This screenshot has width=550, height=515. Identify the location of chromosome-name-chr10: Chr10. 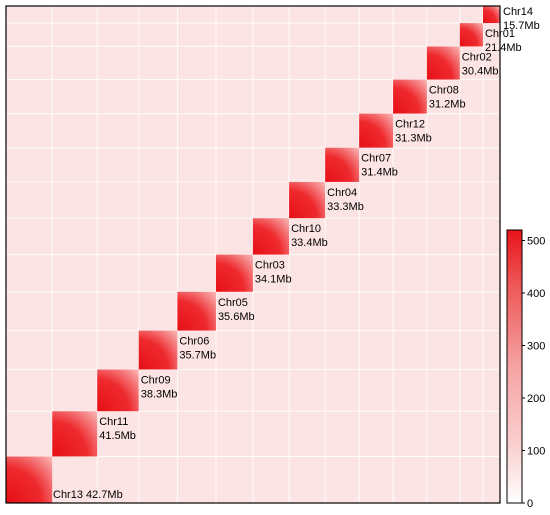
(306, 229).